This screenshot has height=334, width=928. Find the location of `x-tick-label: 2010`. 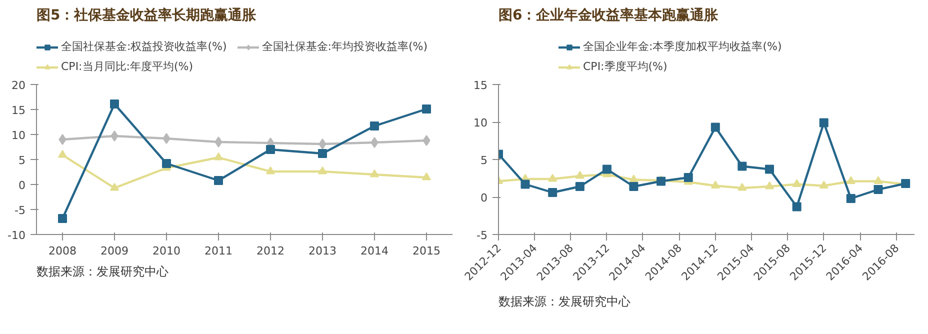

x-tick-label: 2010 is located at coordinates (166, 251).